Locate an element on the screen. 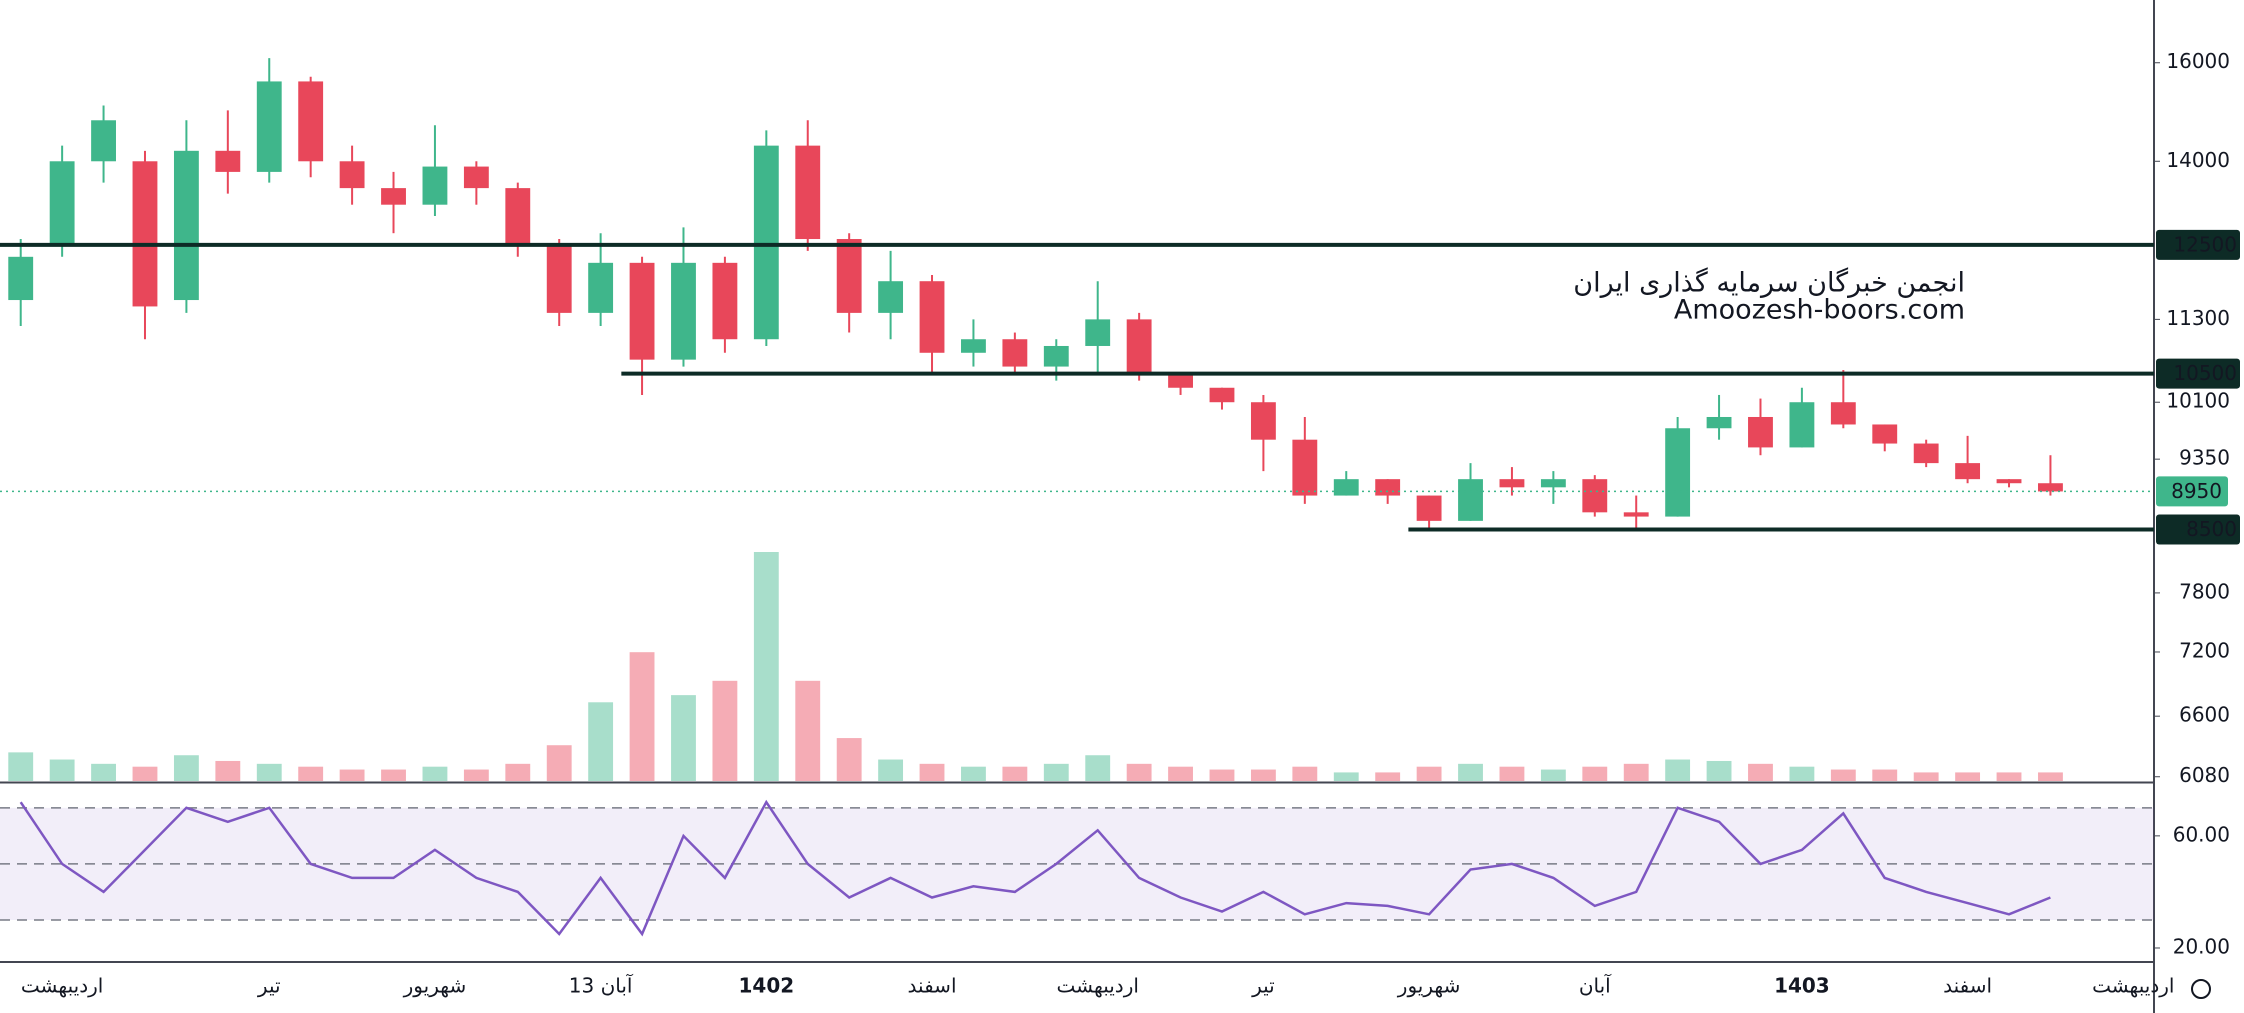  watermark: Amoozesh-boors.com is located at coordinates (1819, 310).